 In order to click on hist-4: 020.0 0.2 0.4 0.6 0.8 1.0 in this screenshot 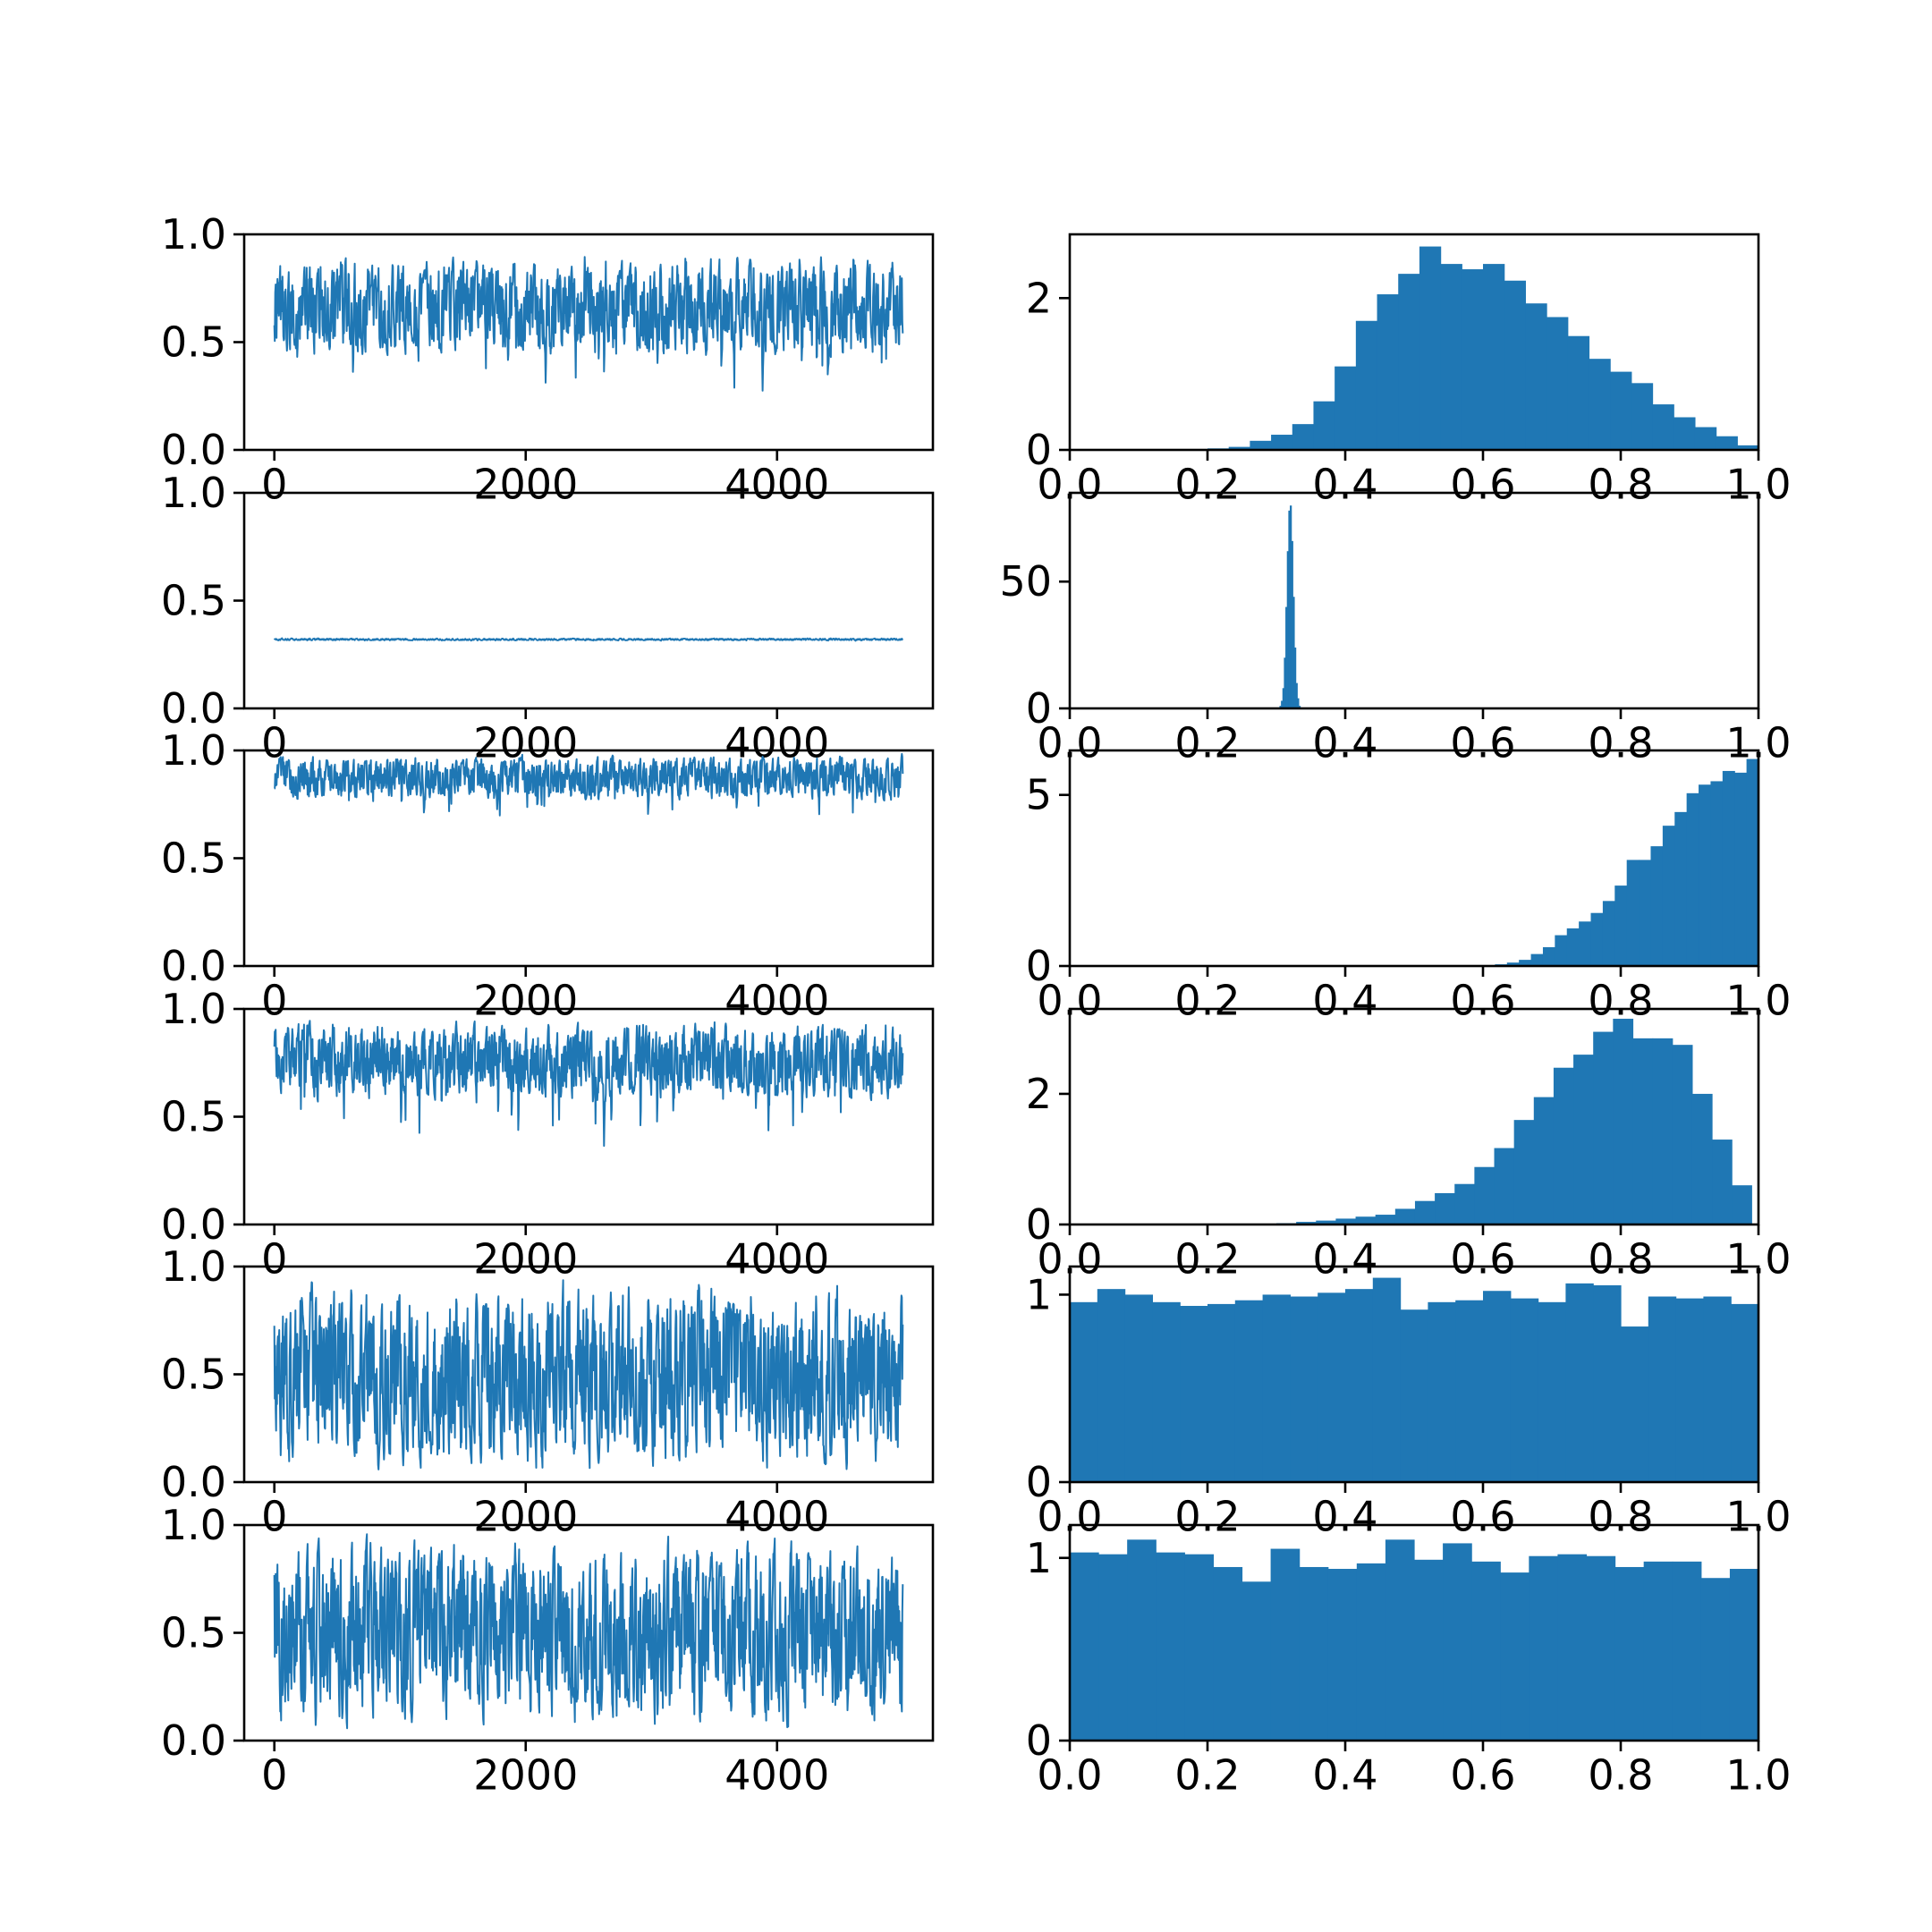, I will do `click(1409, 1145)`.